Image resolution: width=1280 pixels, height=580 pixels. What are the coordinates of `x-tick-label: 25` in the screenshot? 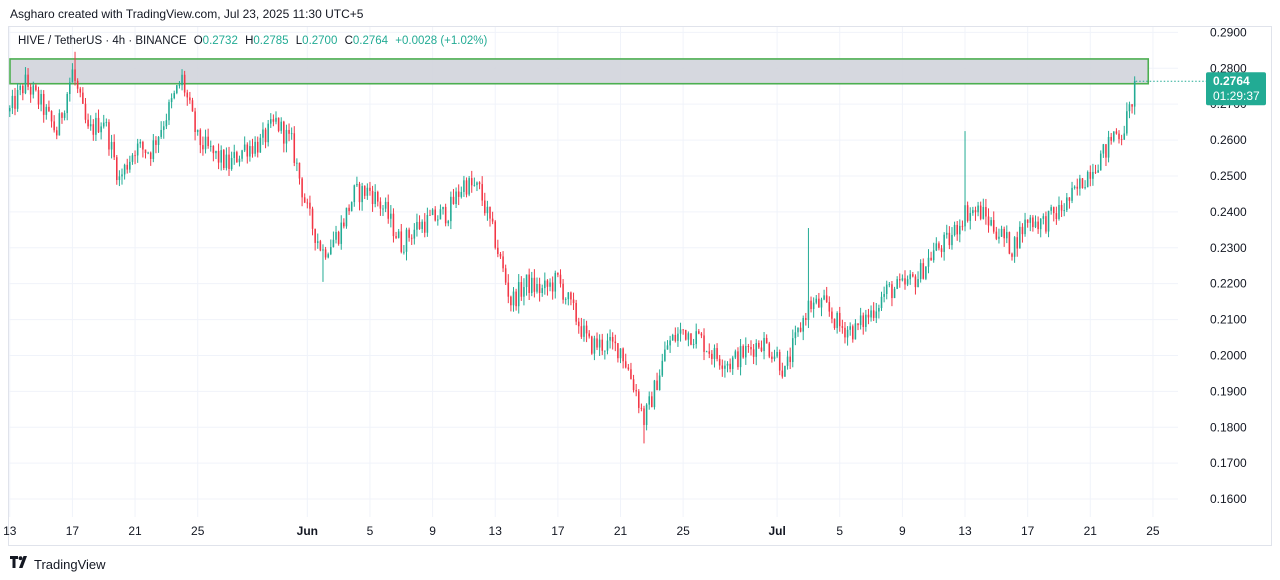 It's located at (1153, 531).